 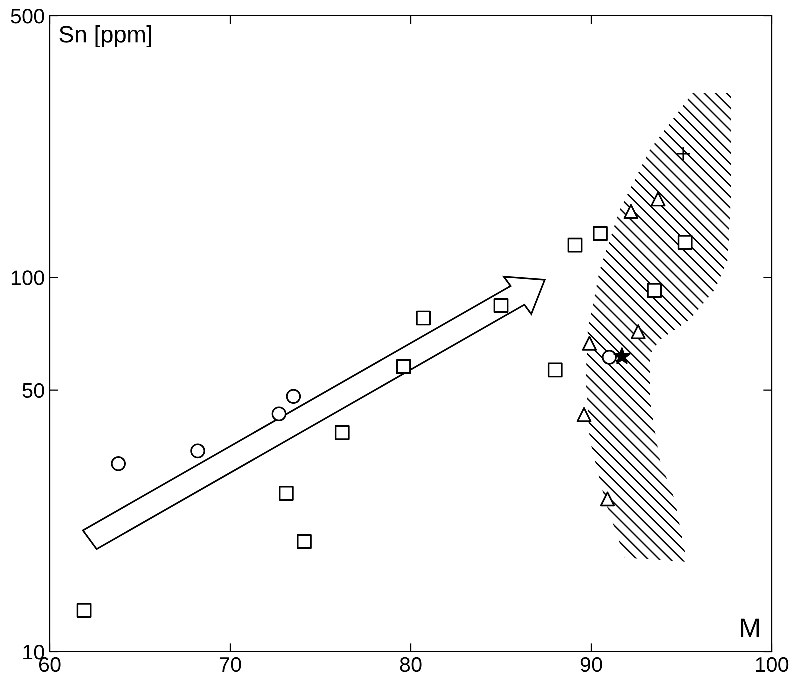 I want to click on x-tick-label: 80, so click(x=411, y=664).